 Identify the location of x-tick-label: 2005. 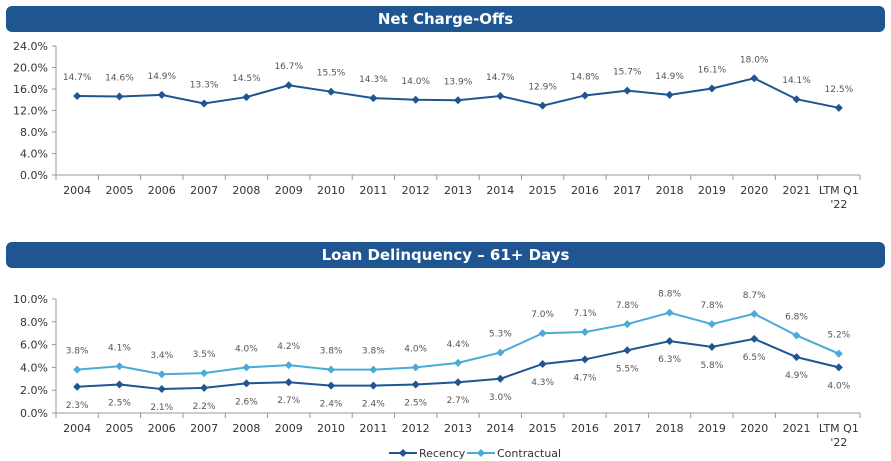
(119, 428).